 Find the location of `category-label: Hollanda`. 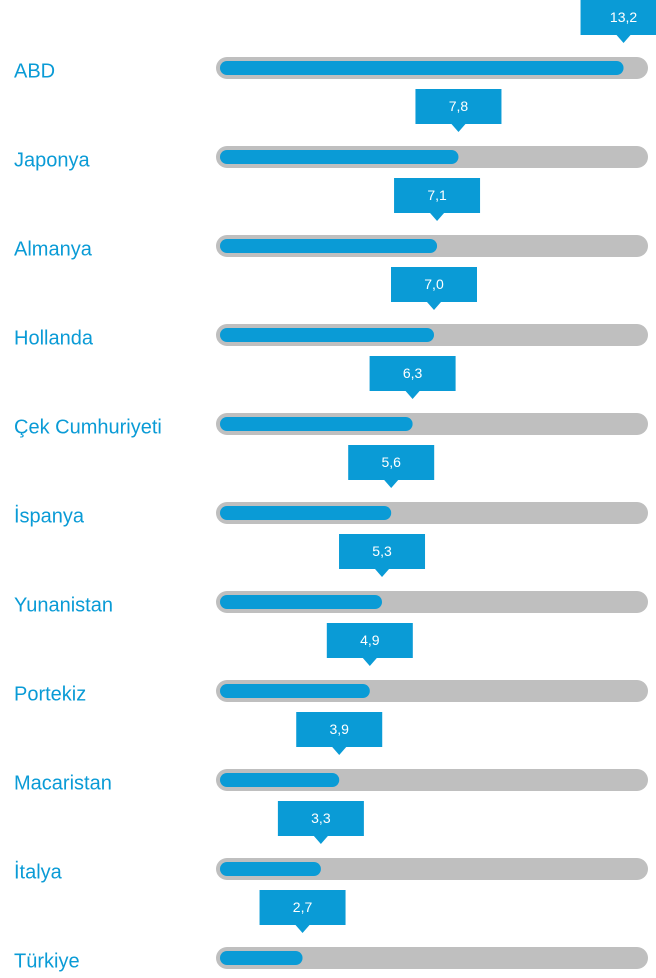

category-label: Hollanda is located at coordinates (54, 338).